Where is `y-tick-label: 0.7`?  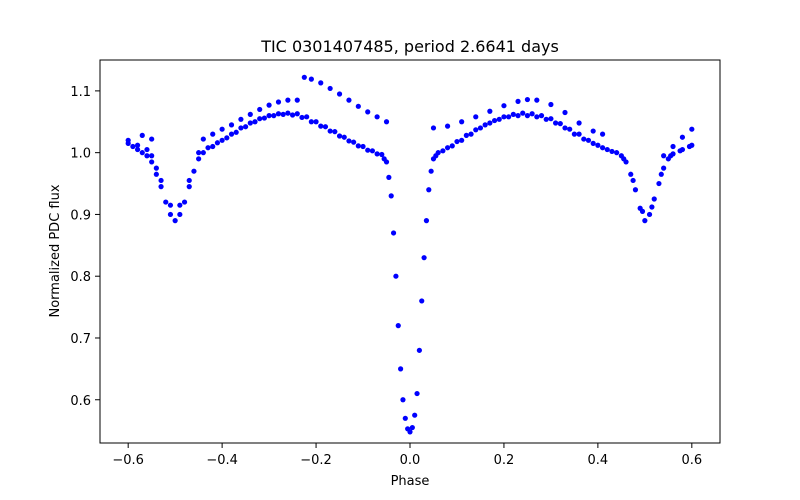
y-tick-label: 0.7 is located at coordinates (80, 339).